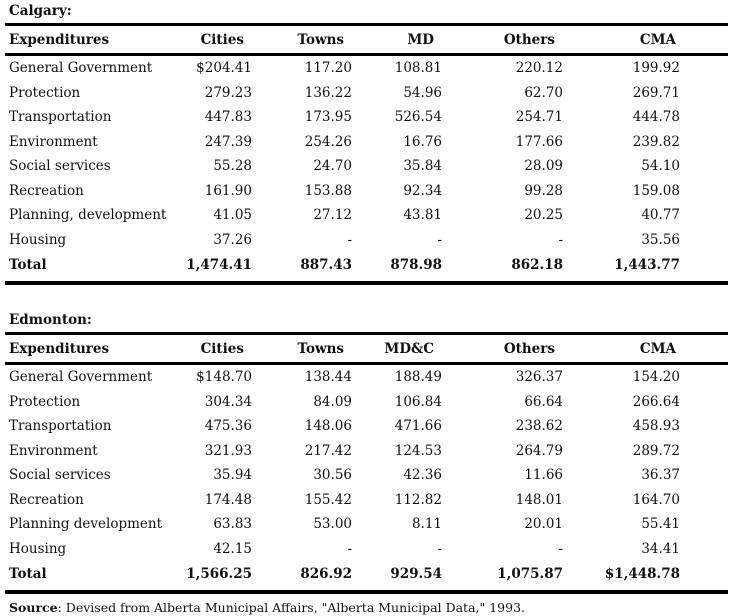 The width and height of the screenshot is (730, 616). Describe the element at coordinates (228, 92) in the screenshot. I see `value-cell: 279.23` at that location.